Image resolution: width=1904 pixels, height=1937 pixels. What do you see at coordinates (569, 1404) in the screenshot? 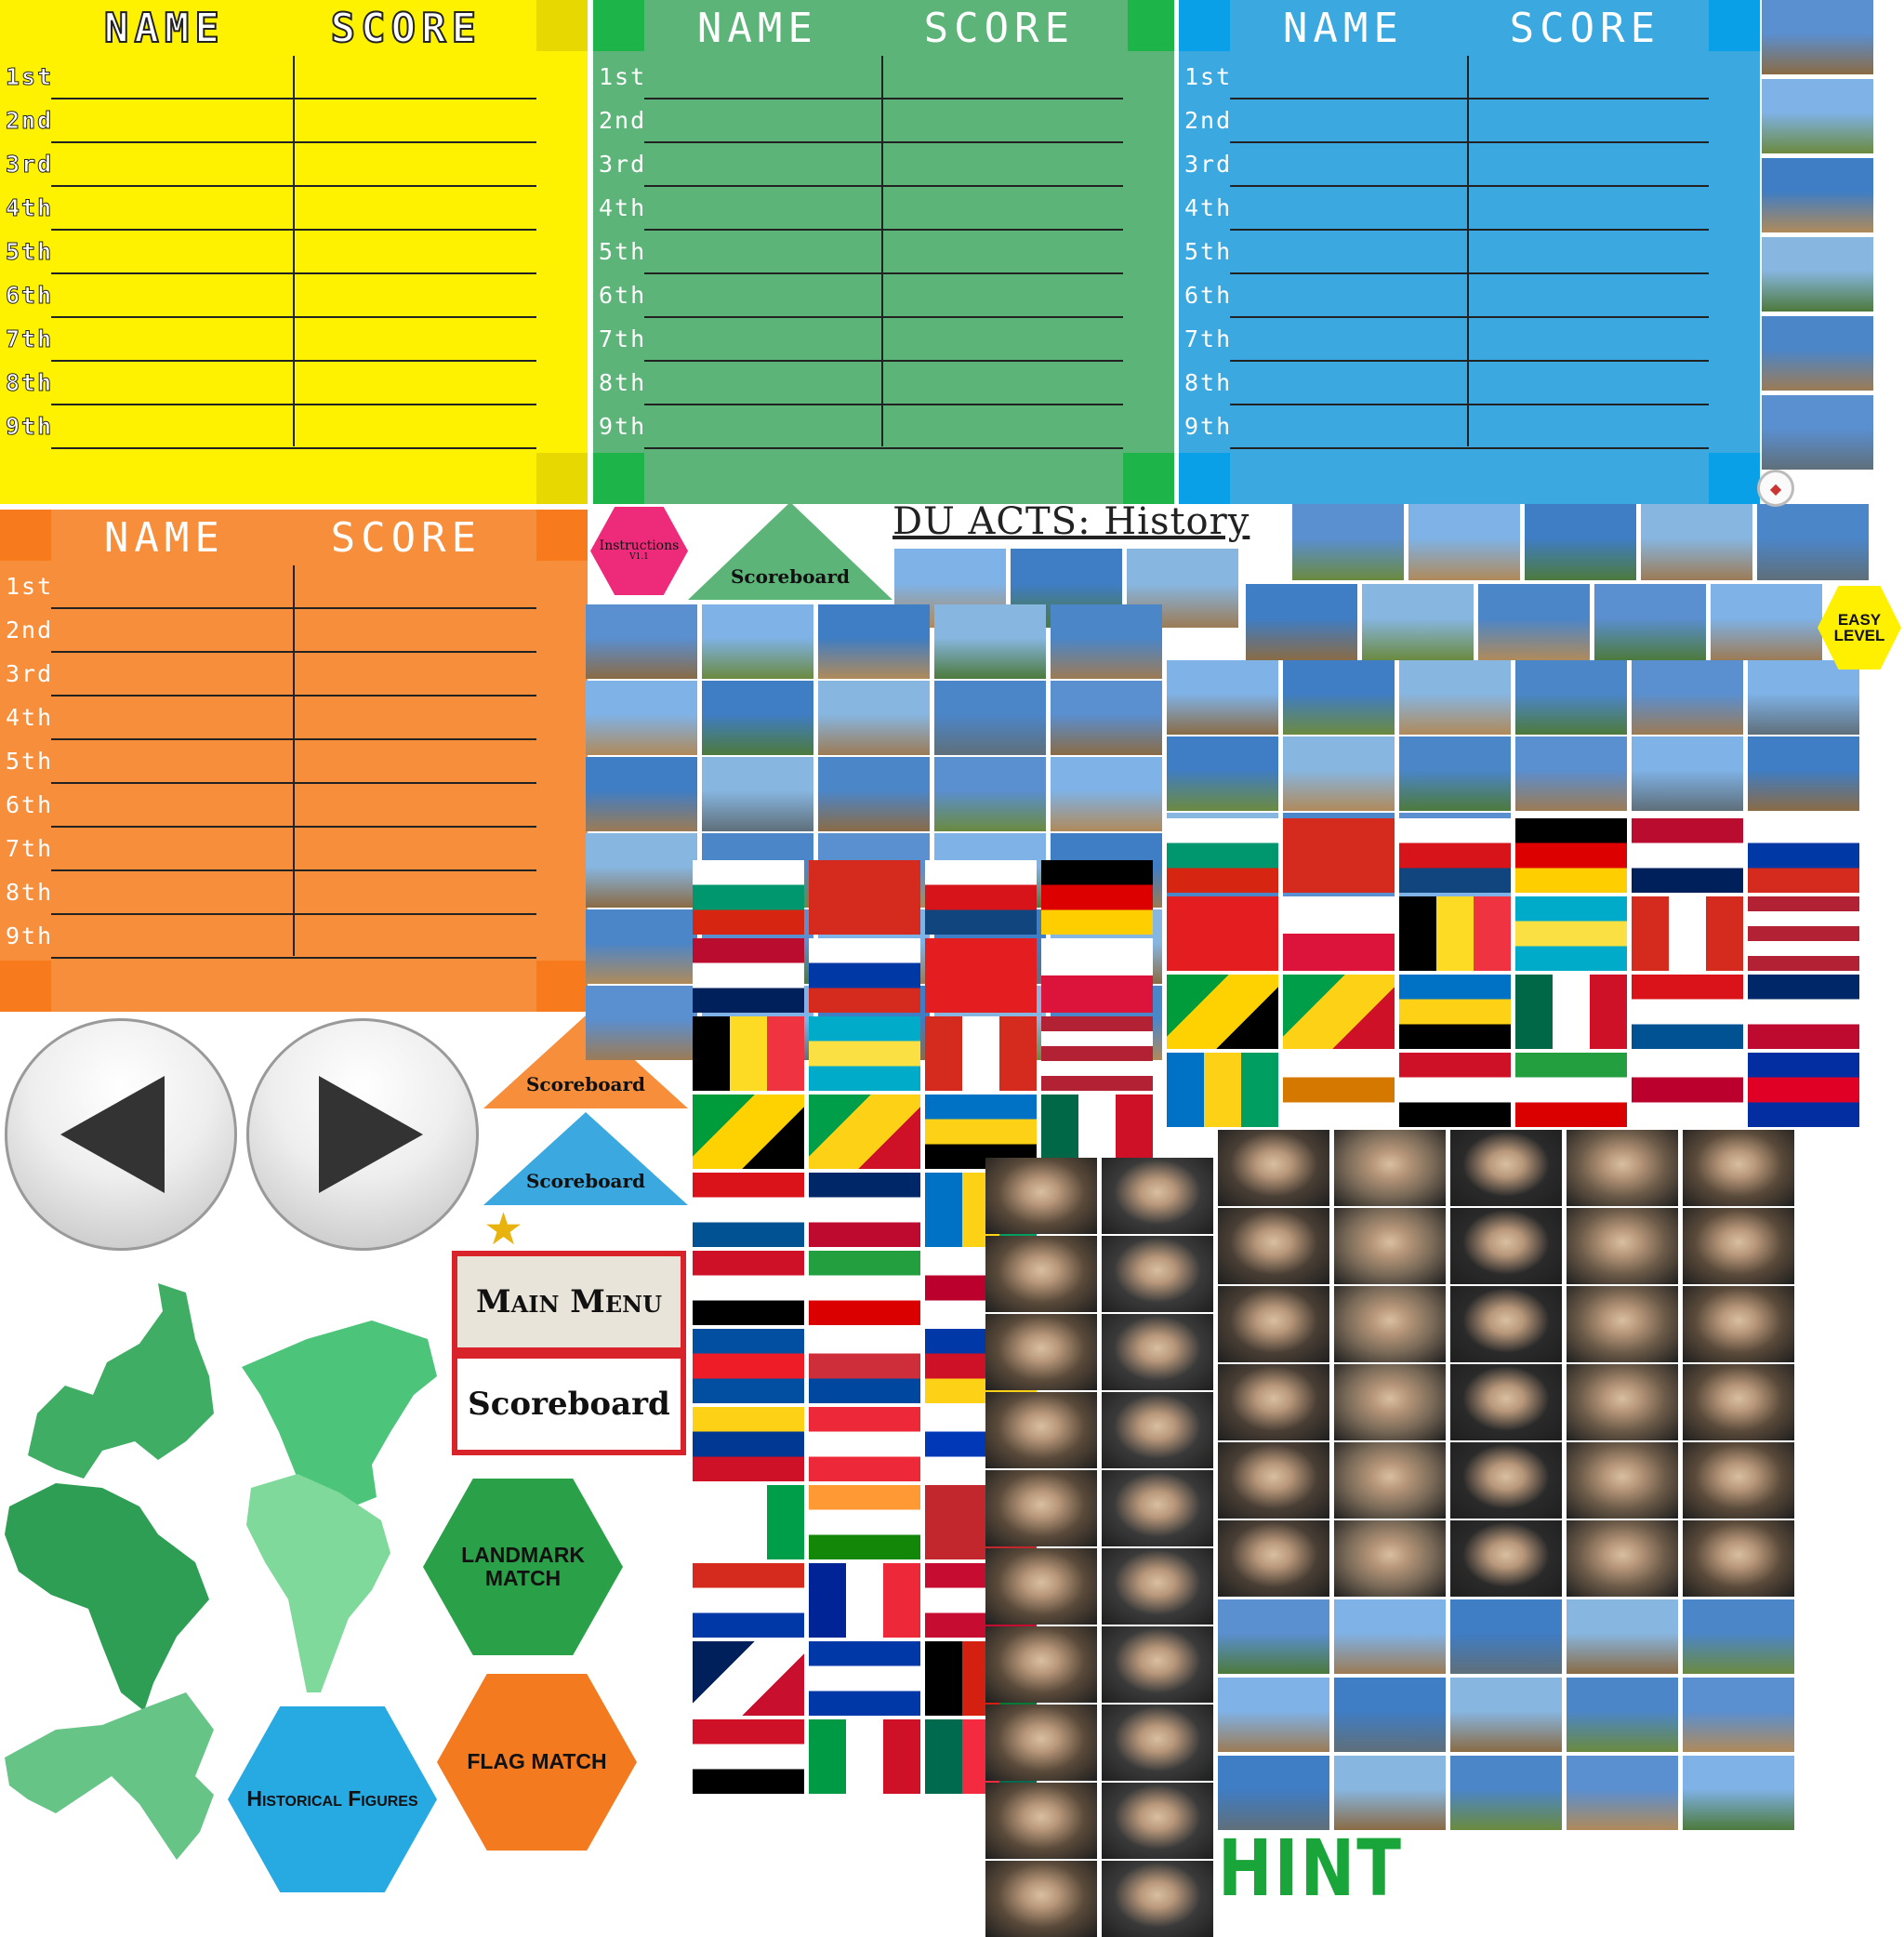
I see `scoreboard-button-rect: Scoreboard` at bounding box center [569, 1404].